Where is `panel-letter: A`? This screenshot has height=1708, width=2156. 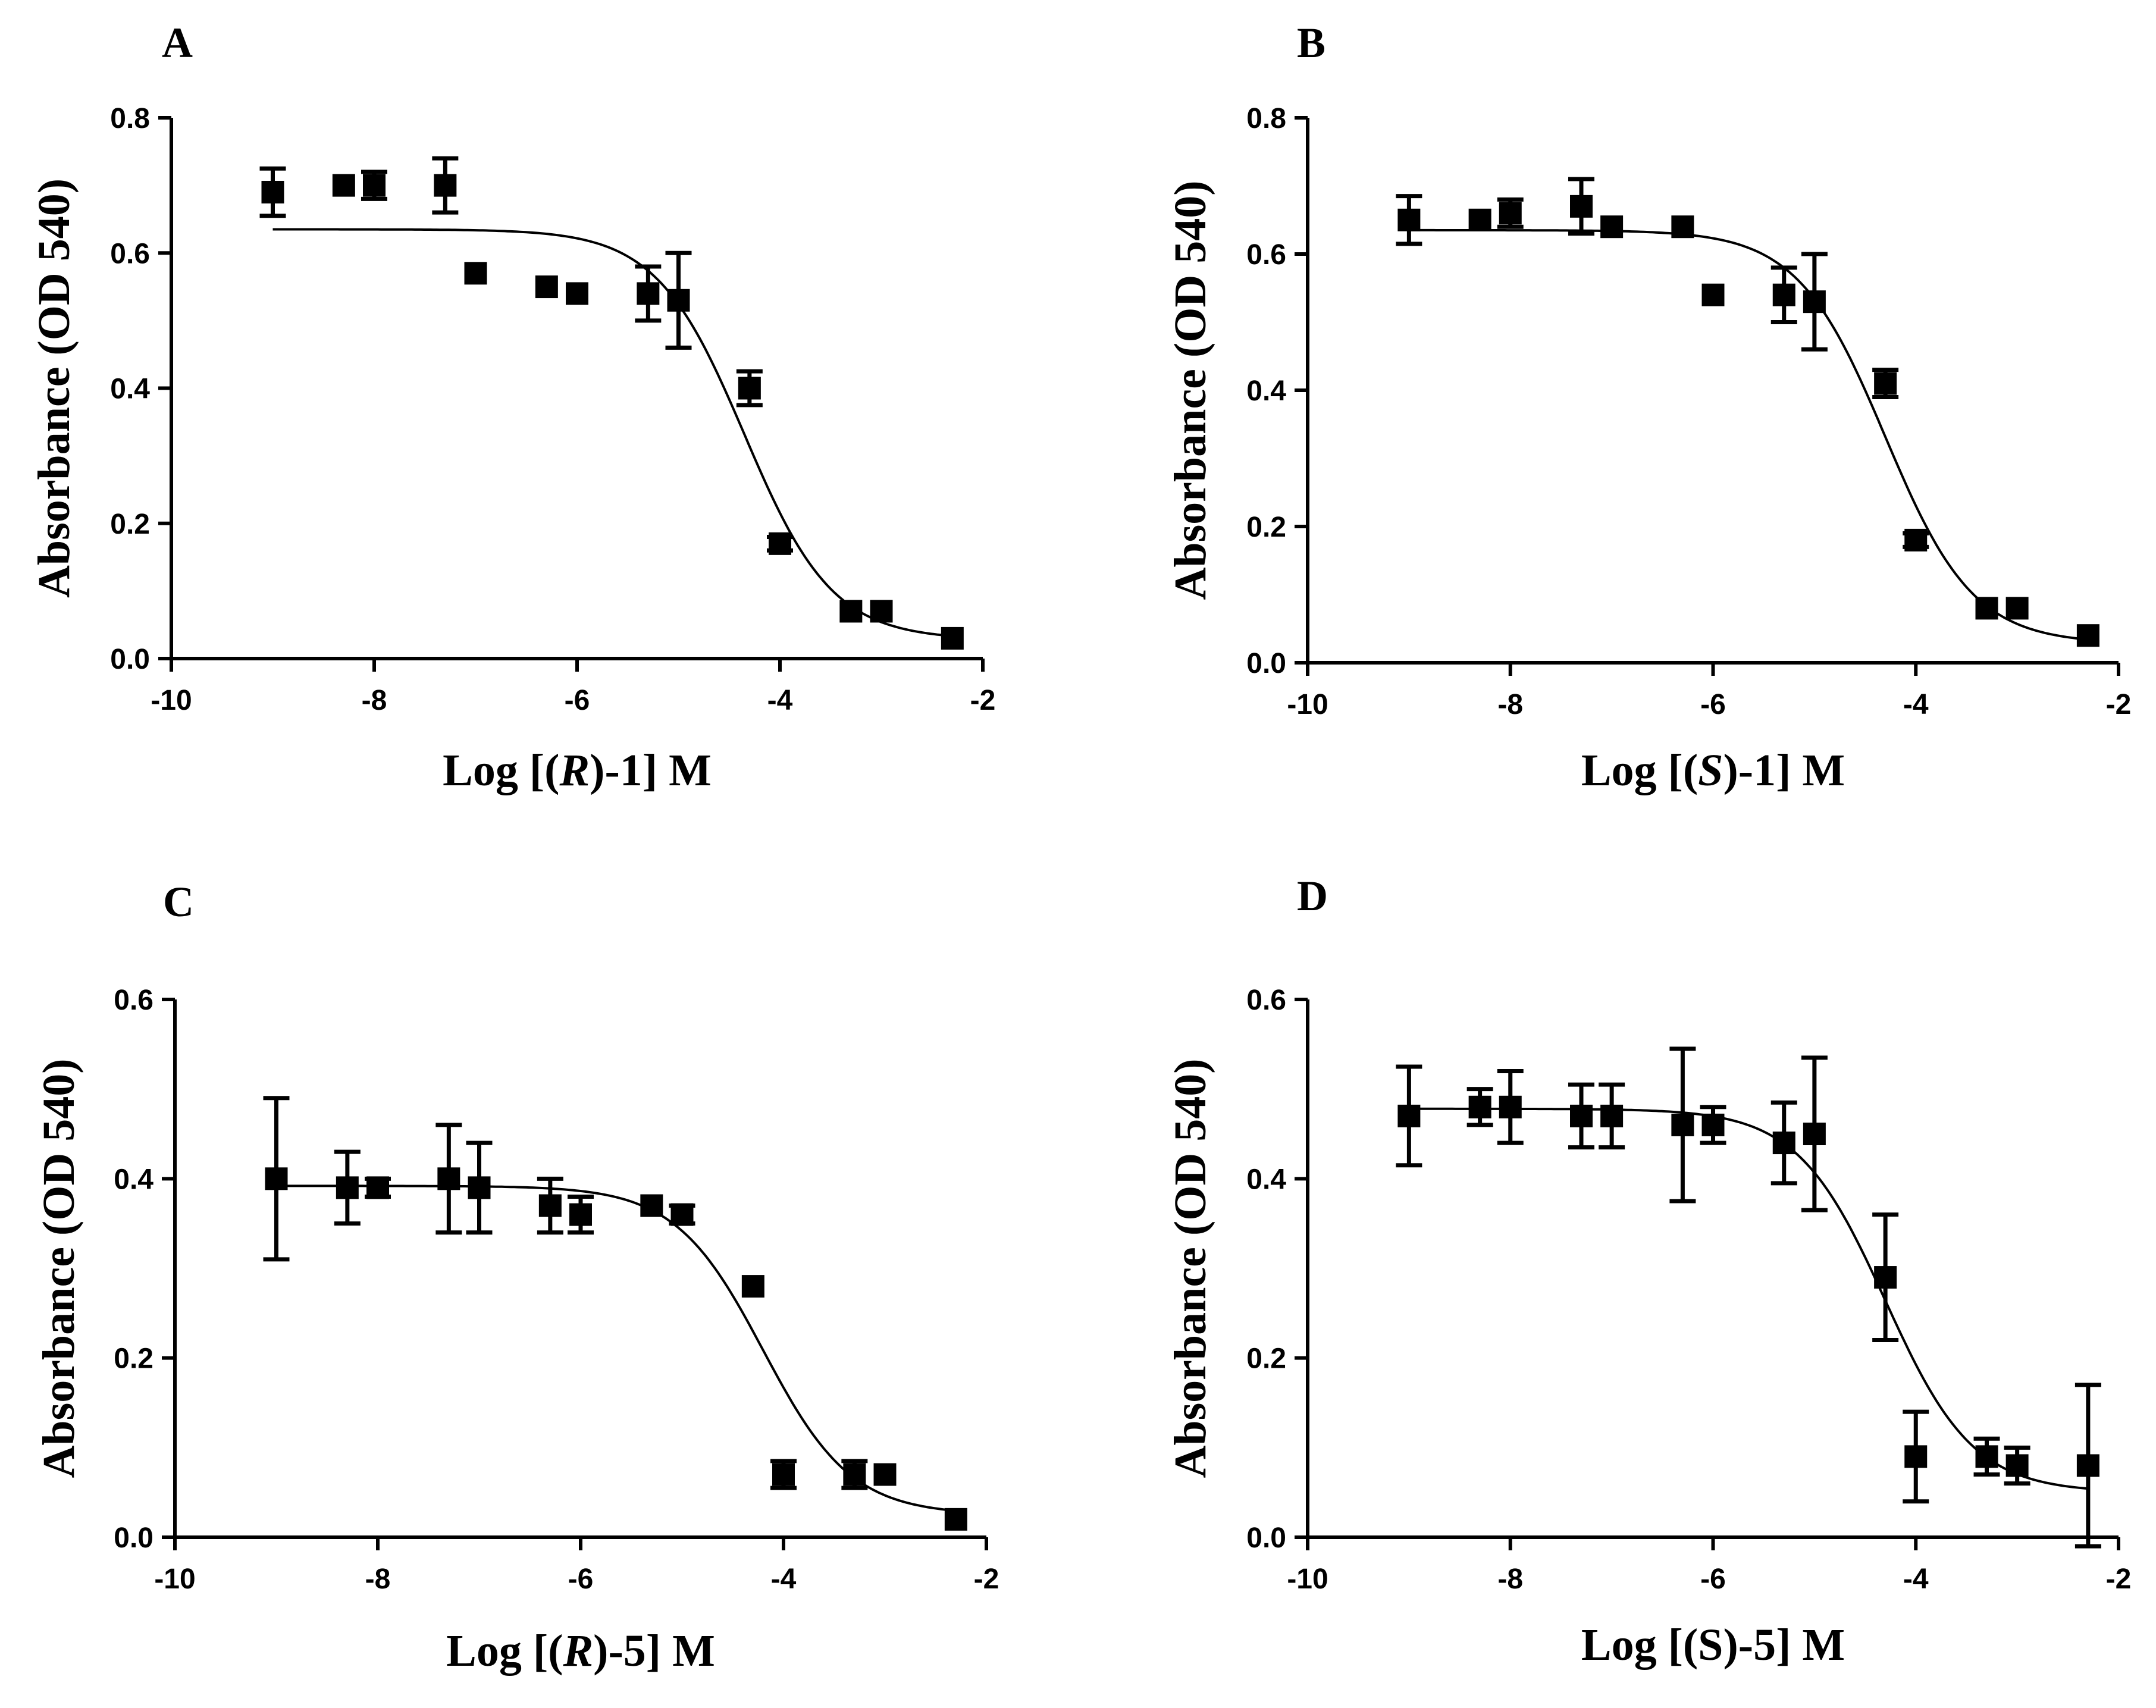
panel-letter: A is located at coordinates (177, 43).